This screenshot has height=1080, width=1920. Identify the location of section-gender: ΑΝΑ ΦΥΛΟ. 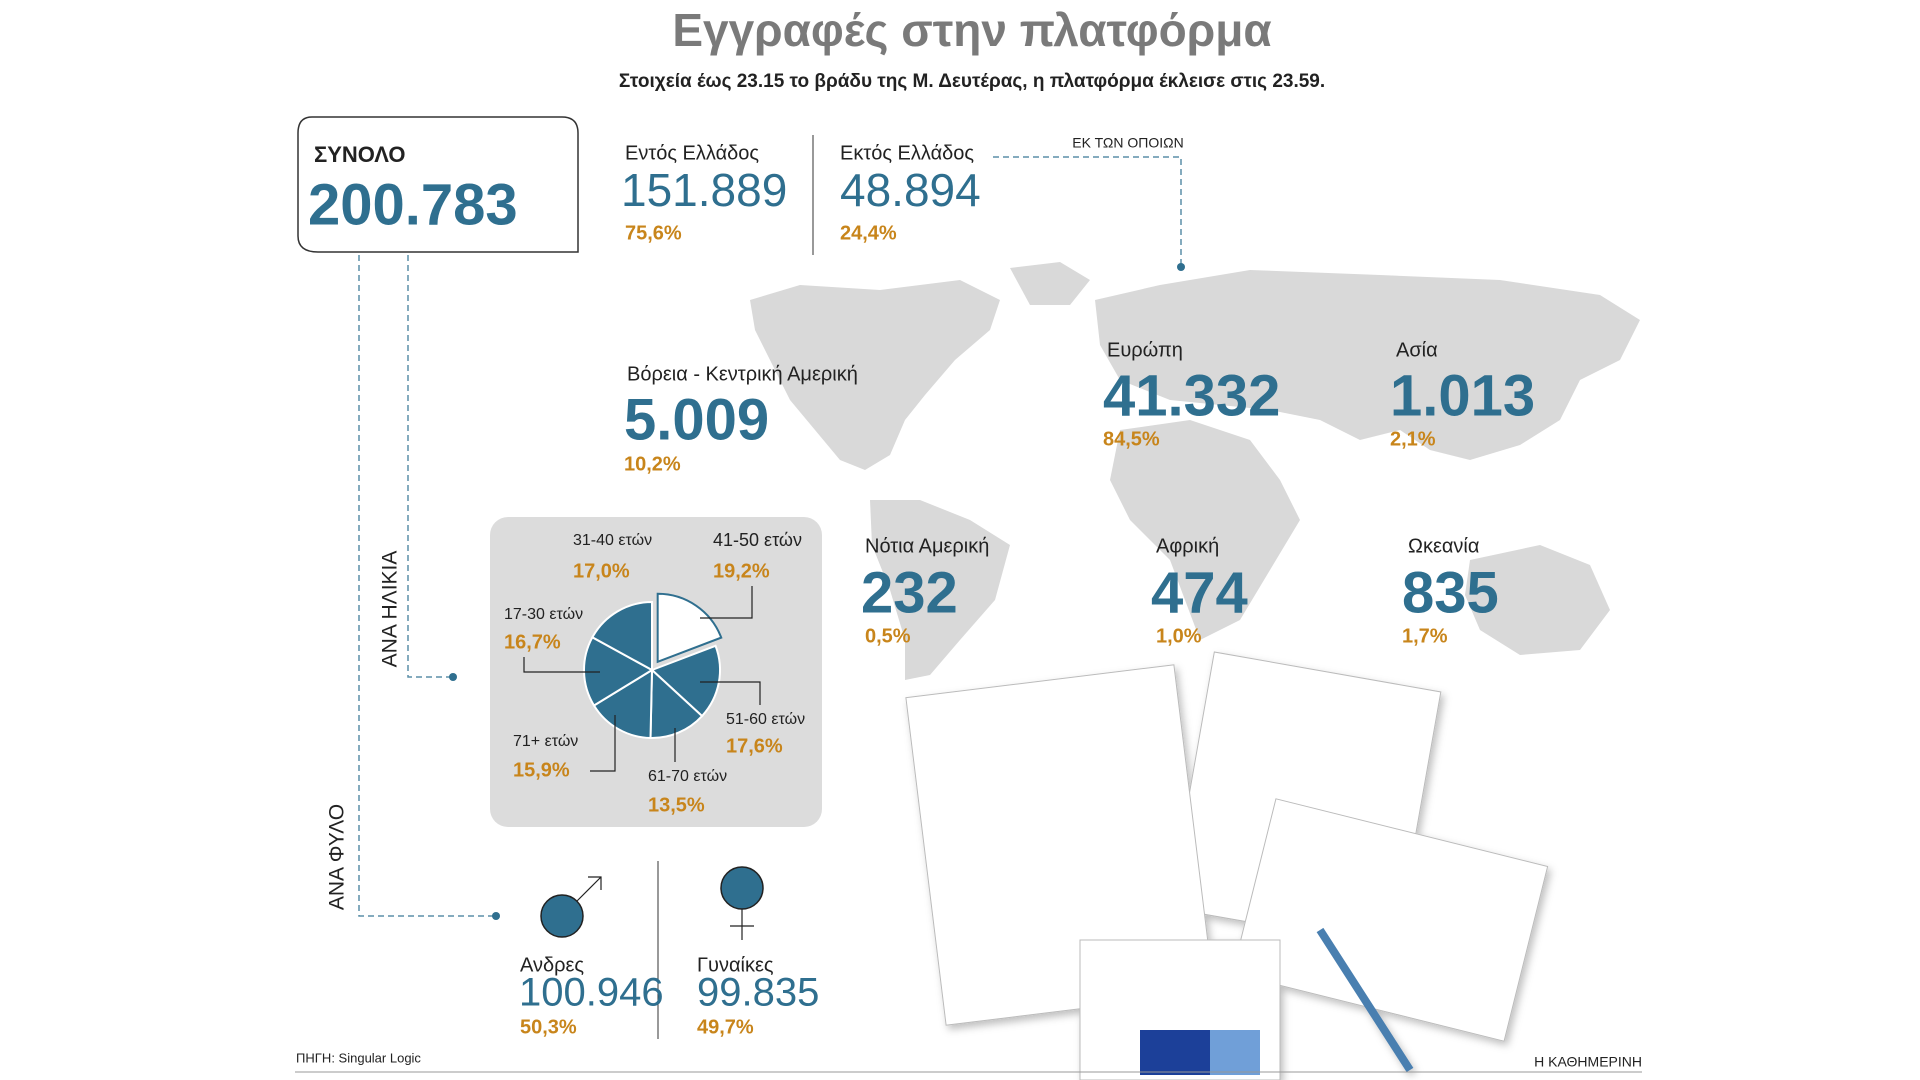
(337, 857).